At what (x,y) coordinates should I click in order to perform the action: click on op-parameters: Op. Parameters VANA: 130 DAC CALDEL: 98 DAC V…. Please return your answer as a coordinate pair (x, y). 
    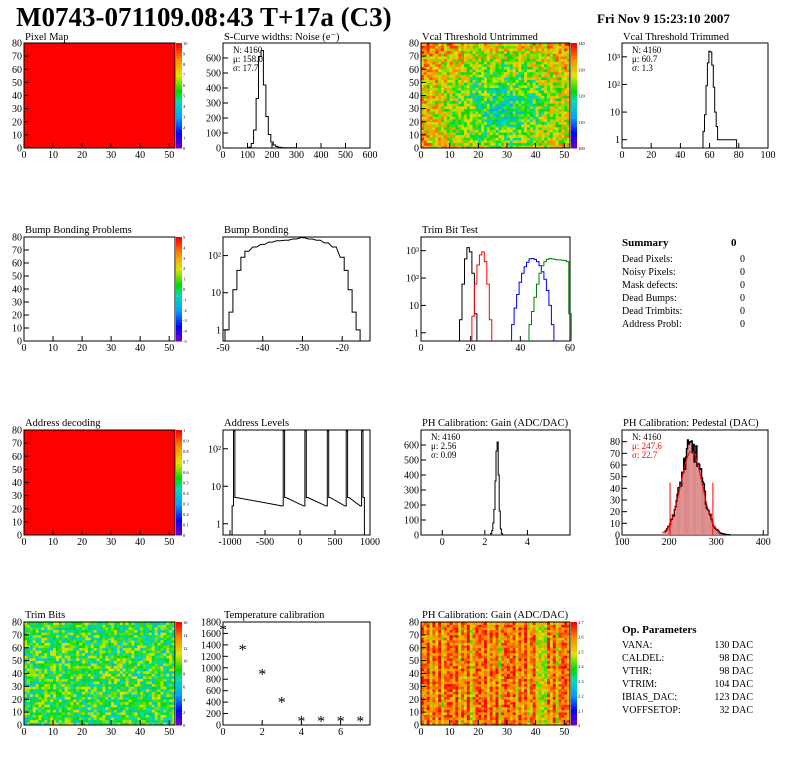
    Looking at the image, I should click on (687, 670).